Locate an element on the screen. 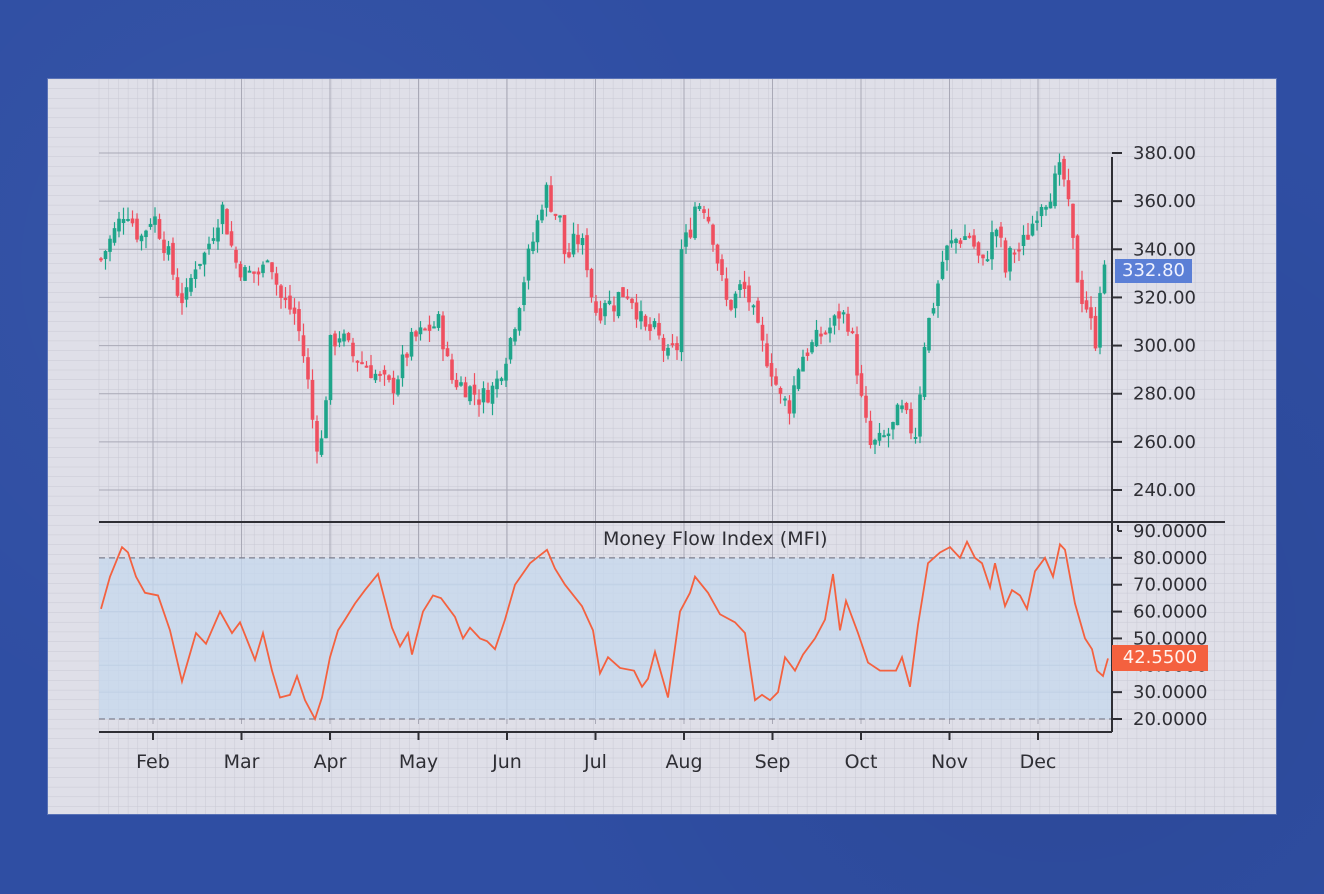 This screenshot has height=894, width=1324. x-tick-label: Feb is located at coordinates (153, 762).